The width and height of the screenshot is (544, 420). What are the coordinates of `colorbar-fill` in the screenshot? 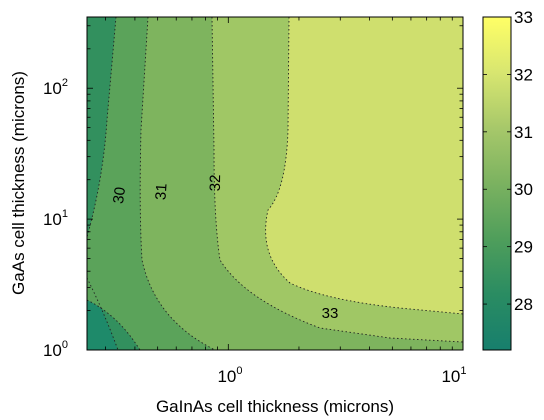 It's located at (497, 183).